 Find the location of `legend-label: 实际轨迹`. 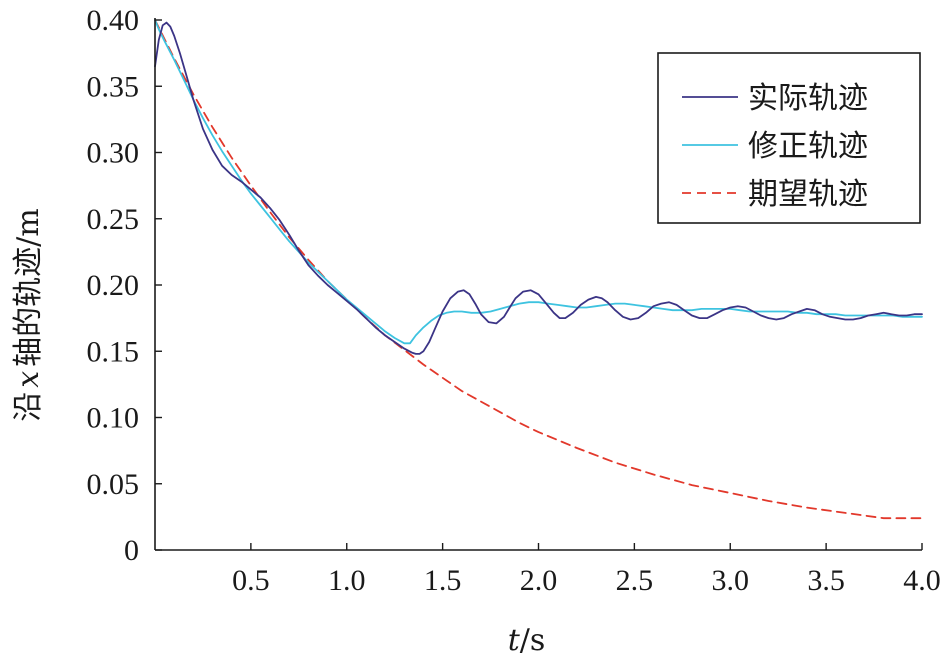

legend-label: 实际轨迹 is located at coordinates (808, 98).